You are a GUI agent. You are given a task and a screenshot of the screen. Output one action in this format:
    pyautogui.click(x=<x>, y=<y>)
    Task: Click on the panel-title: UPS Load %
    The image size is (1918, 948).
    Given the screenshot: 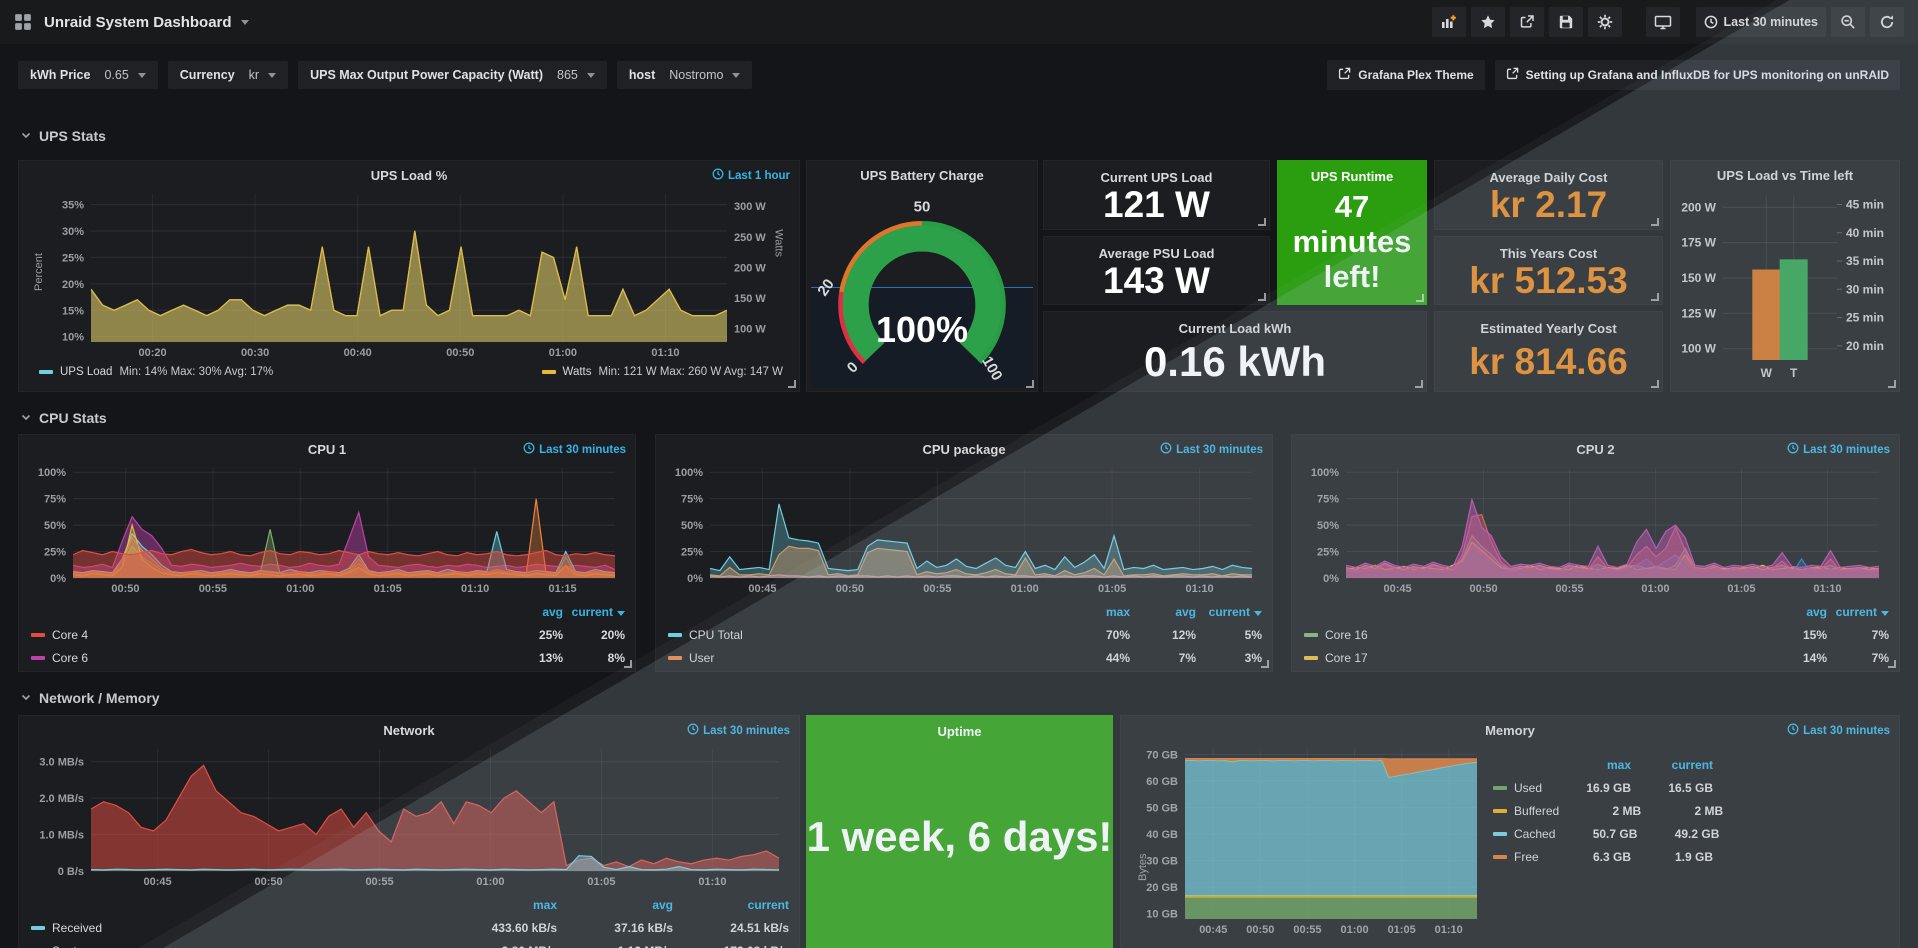 What is the action you would take?
    pyautogui.click(x=409, y=175)
    